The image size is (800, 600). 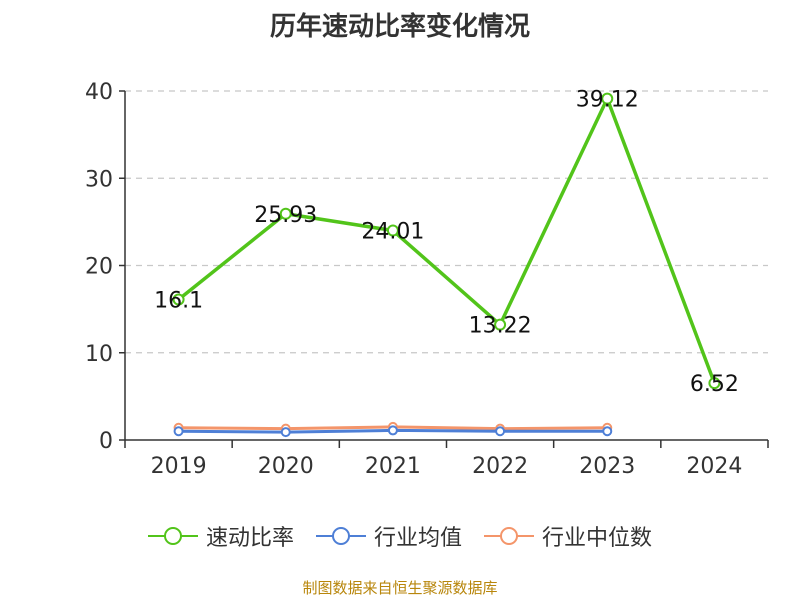 I want to click on legend: 速动比率 行业均值 行业中位数, so click(x=400, y=536).